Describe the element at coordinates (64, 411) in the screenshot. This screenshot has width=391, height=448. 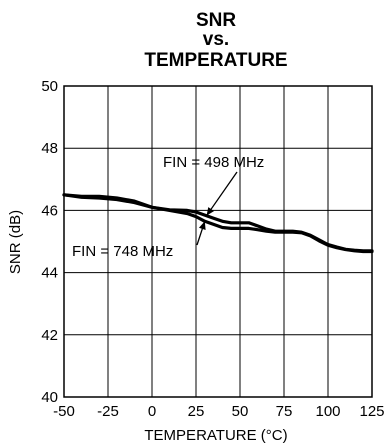
I see `x-tick-label: -50` at that location.